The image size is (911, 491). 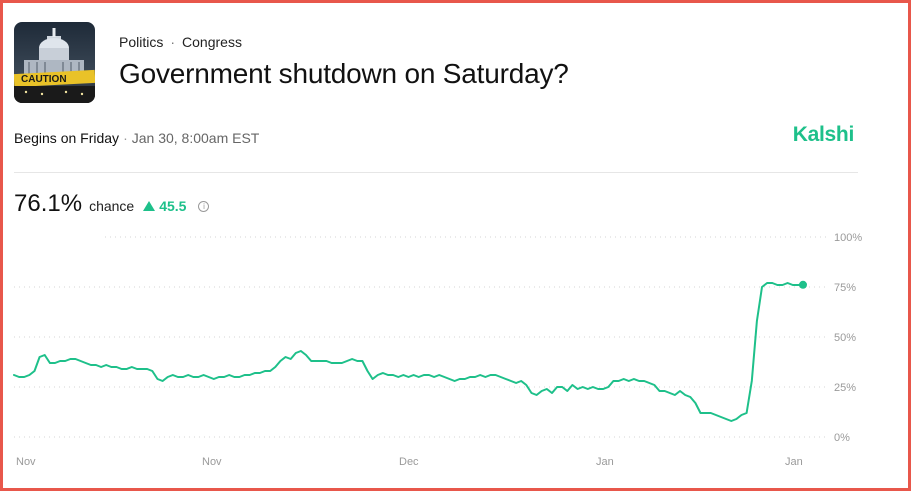 I want to click on y-tick-label: 100%, so click(x=848, y=238).